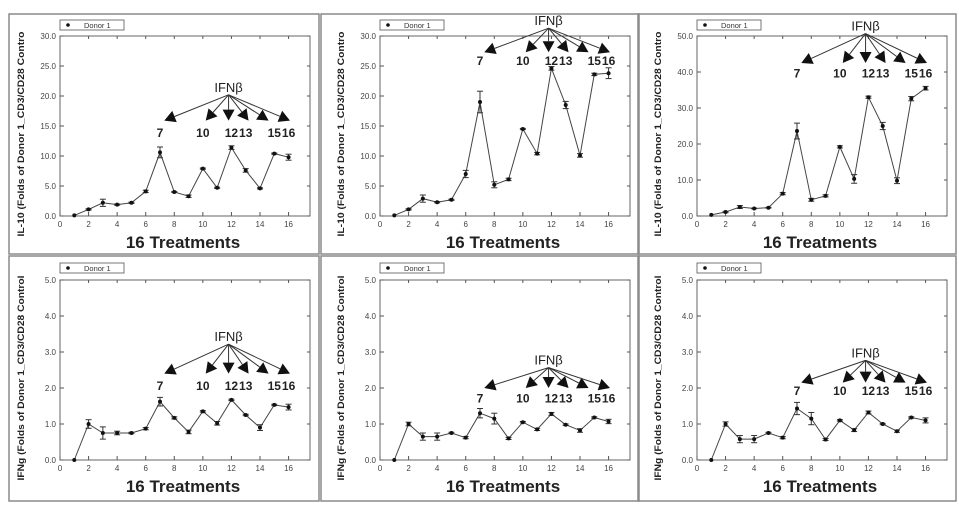 The width and height of the screenshot is (959, 511). I want to click on y-tick-label: 40.0, so click(685, 72).